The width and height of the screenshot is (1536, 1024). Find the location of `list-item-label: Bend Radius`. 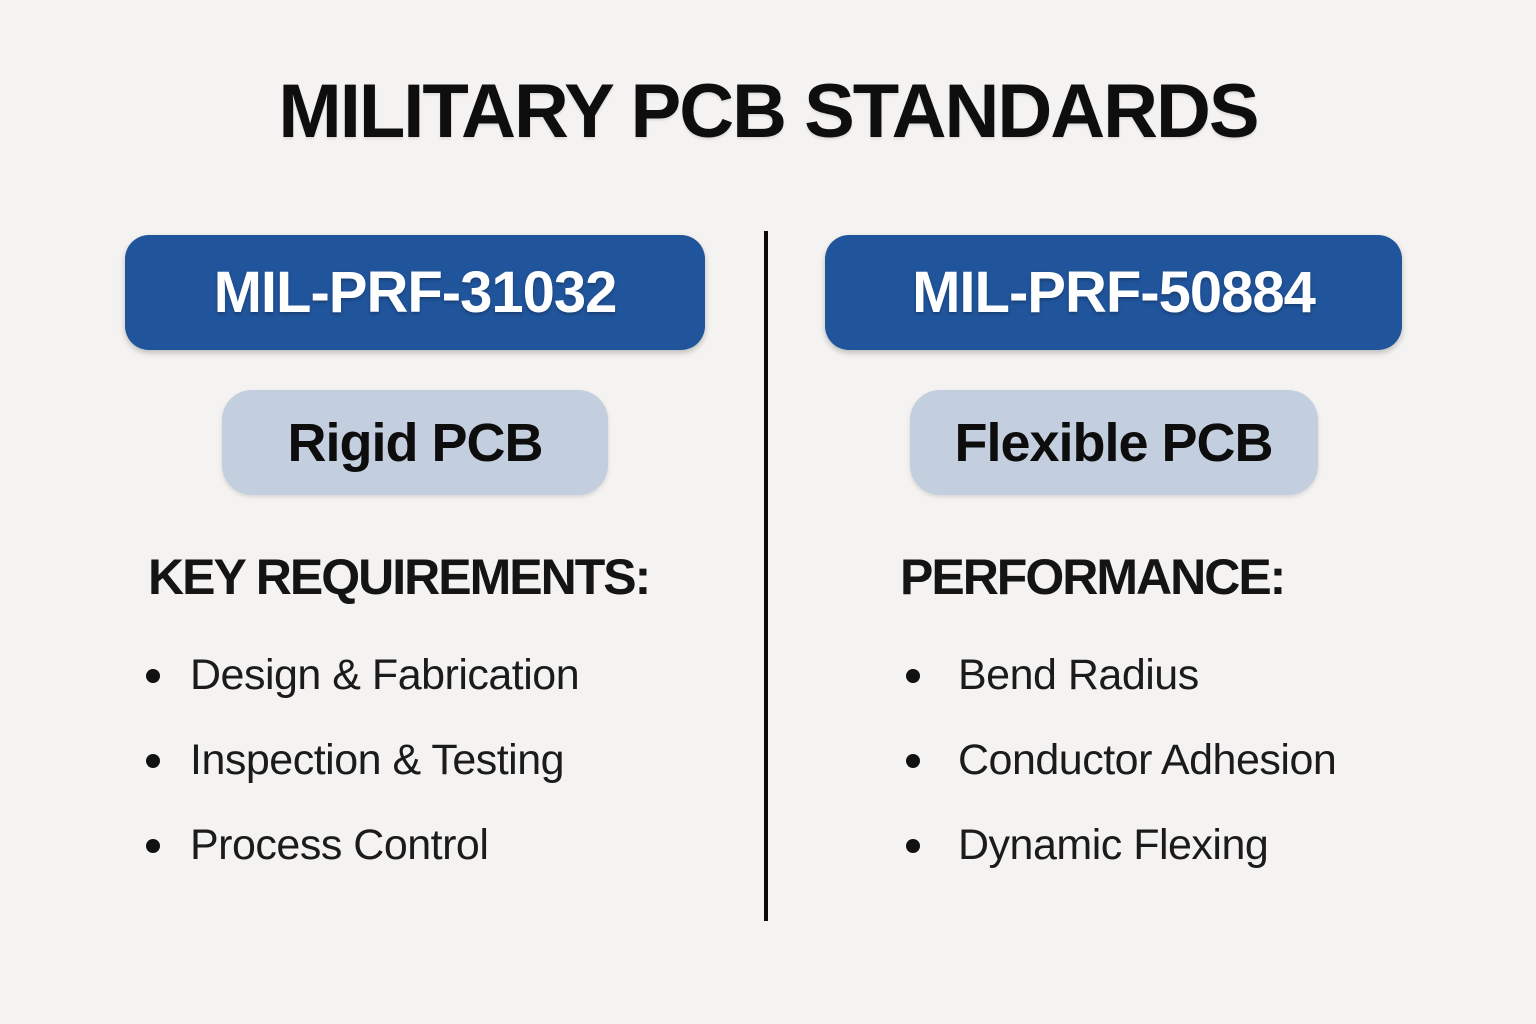

list-item-label: Bend Radius is located at coordinates (1078, 675).